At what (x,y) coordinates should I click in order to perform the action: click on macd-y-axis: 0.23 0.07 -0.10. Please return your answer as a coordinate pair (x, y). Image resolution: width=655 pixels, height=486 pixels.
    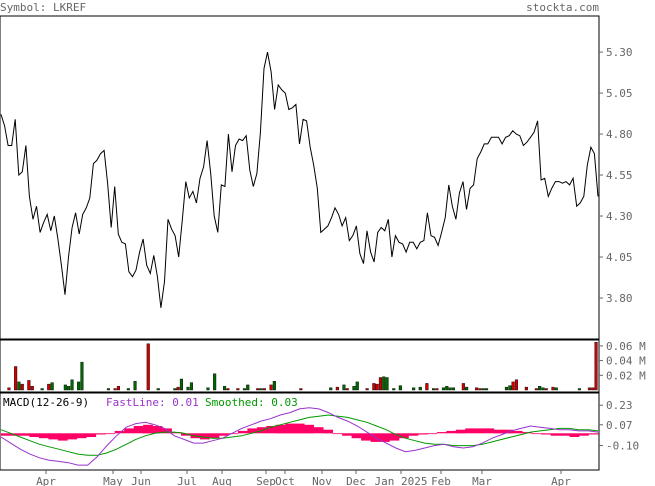
    Looking at the image, I should click on (619, 426).